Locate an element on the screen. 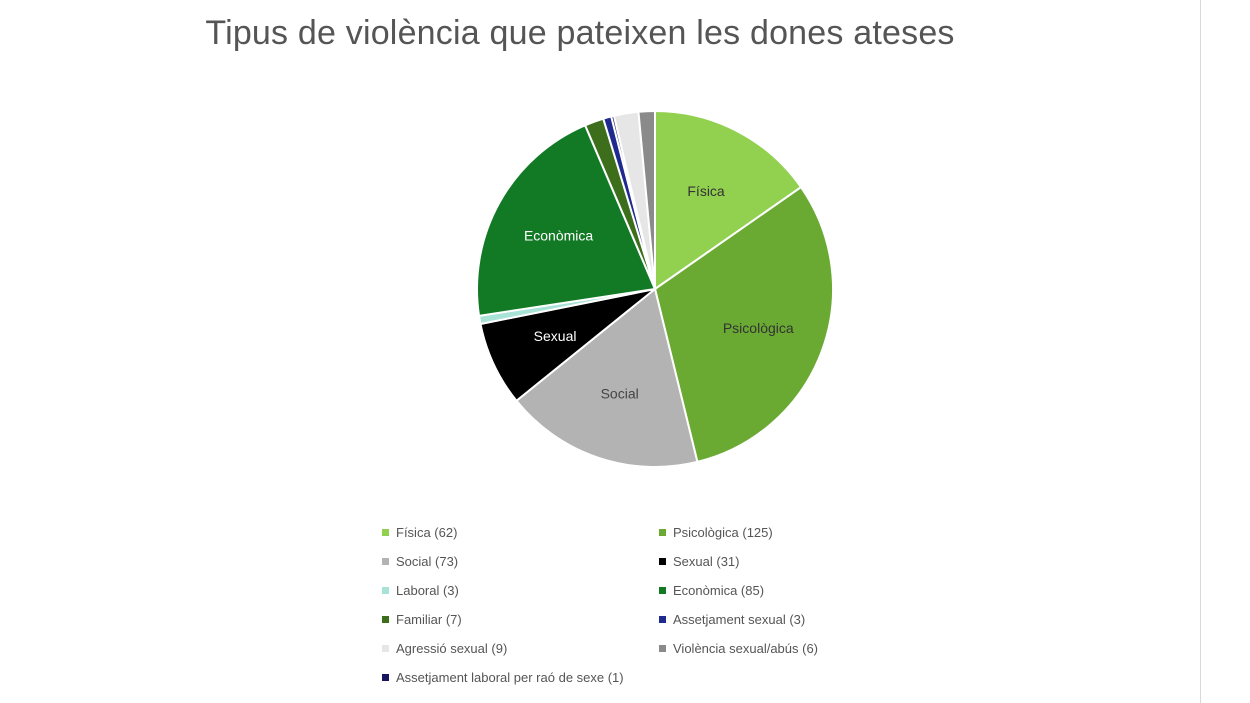 This screenshot has width=1250, height=703. legend-item-economica: Econòmica (85) is located at coordinates (779, 590).